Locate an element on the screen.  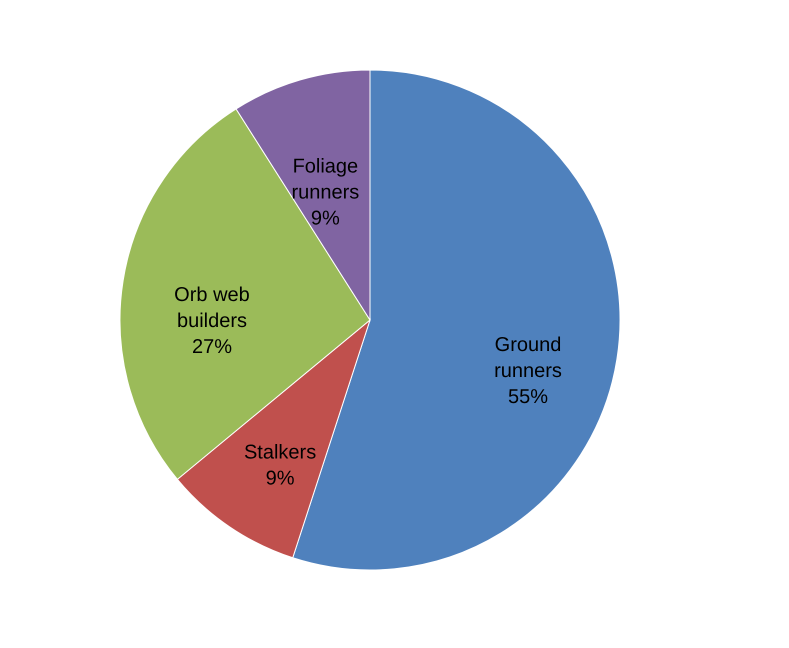
data-label: 55% is located at coordinates (528, 397).